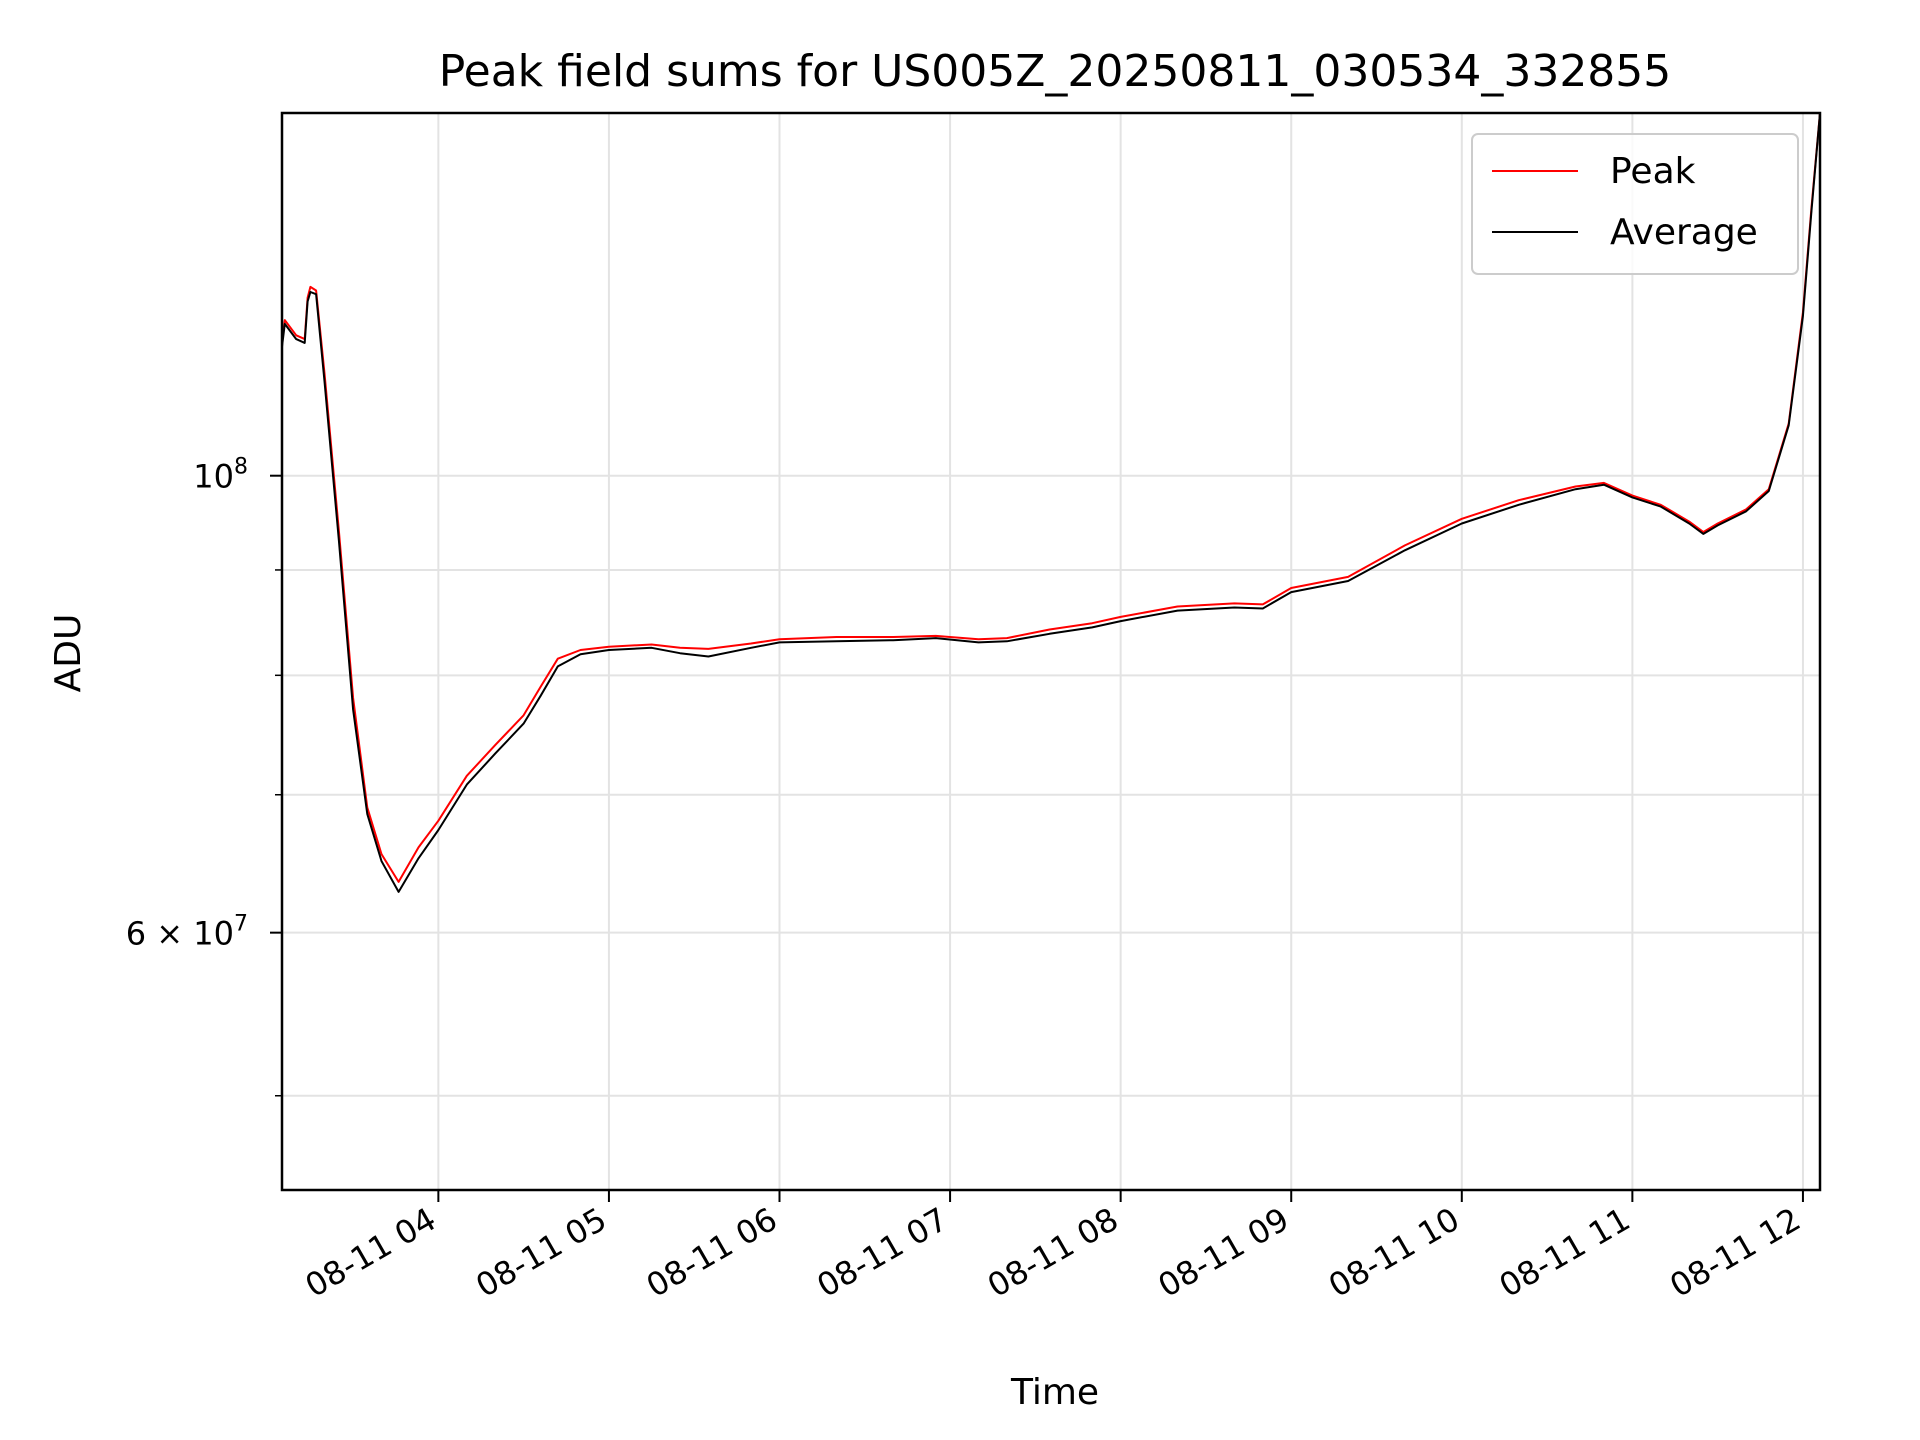 The image size is (1920, 1440). Describe the element at coordinates (204, 776) in the screenshot. I see `y-axis-ticks: 6 × 107 108` at that location.